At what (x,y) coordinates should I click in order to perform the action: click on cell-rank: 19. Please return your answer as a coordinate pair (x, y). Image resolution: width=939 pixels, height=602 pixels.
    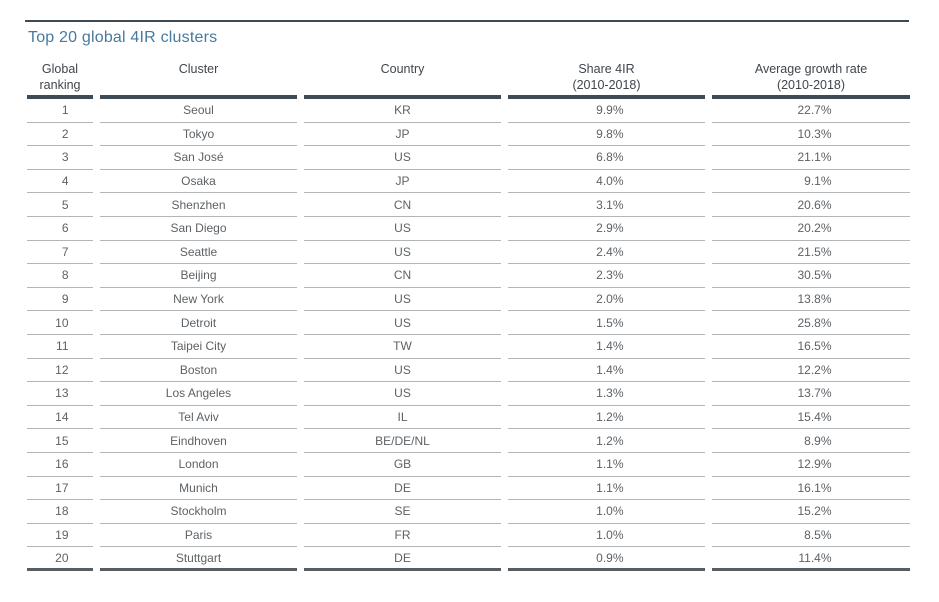
    Looking at the image, I should click on (60, 536).